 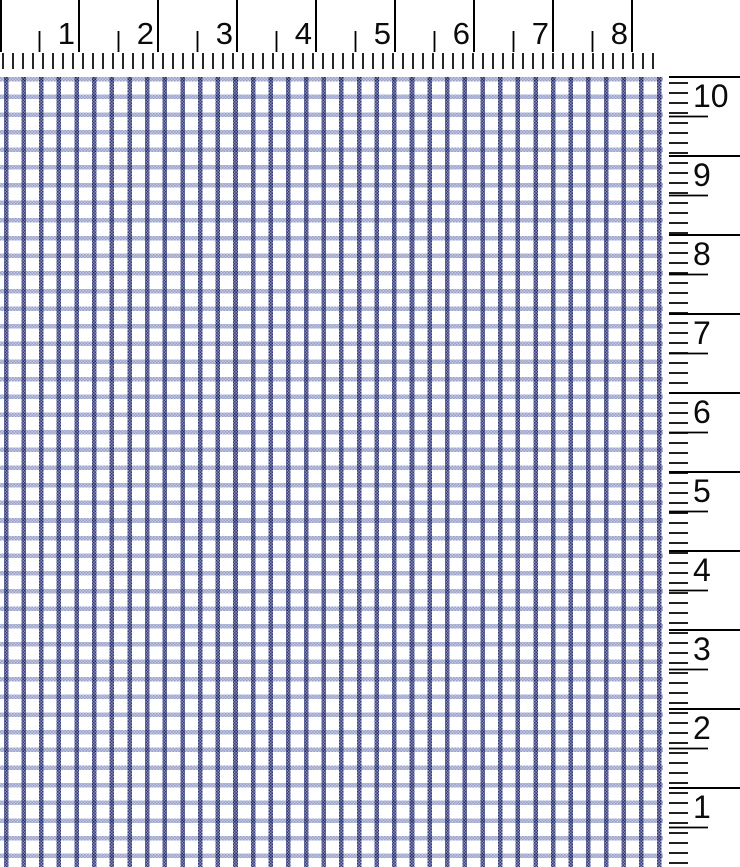 What do you see at coordinates (145, 33) in the screenshot?
I see `ruler-top-number: 2` at bounding box center [145, 33].